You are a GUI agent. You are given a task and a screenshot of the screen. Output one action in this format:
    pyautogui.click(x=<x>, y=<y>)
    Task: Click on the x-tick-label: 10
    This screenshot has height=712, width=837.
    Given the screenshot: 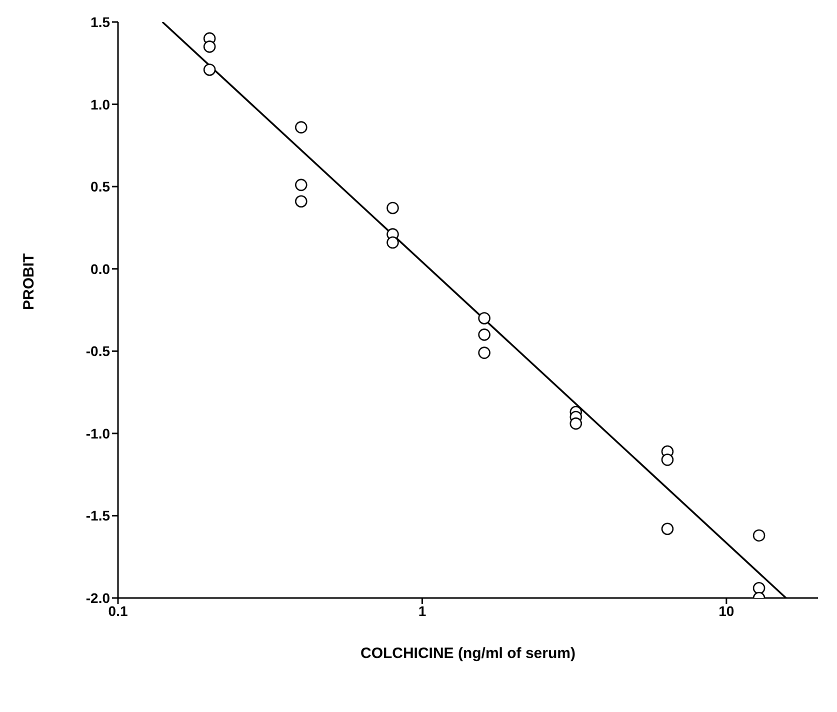 What is the action you would take?
    pyautogui.click(x=726, y=610)
    